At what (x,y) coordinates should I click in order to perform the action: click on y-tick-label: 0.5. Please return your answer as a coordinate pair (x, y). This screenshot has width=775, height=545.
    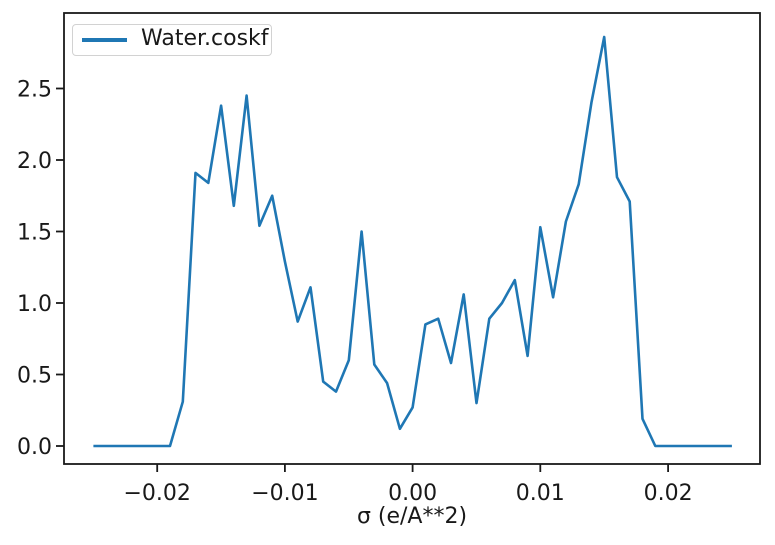
    Looking at the image, I should click on (34, 376).